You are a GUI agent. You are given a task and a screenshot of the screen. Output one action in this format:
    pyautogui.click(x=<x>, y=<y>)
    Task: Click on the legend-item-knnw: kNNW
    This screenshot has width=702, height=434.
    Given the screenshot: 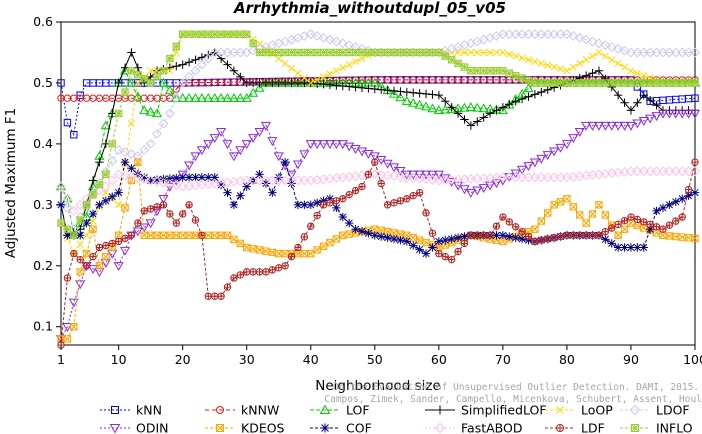 What is the action you would take?
    pyautogui.click(x=242, y=410)
    